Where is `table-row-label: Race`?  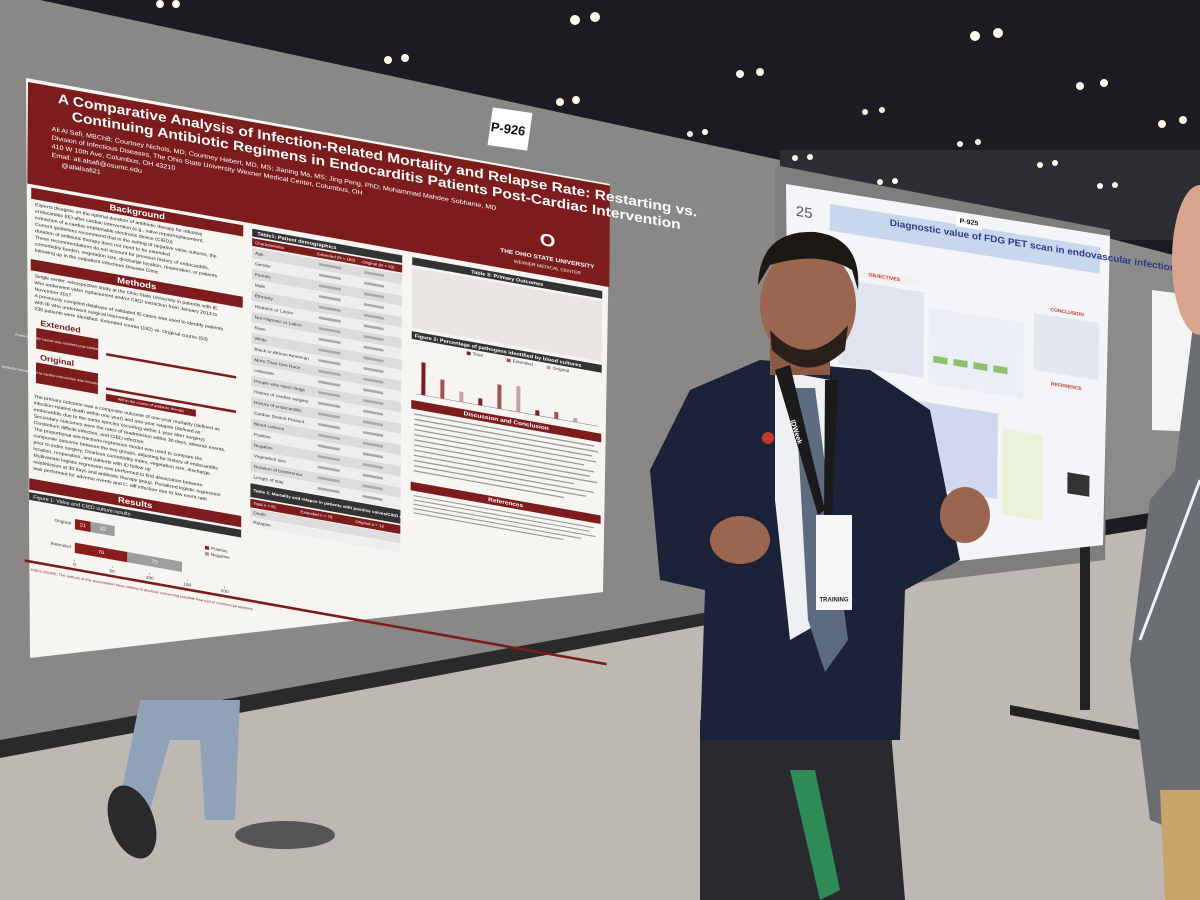
table-row-label: Race is located at coordinates (261, 328).